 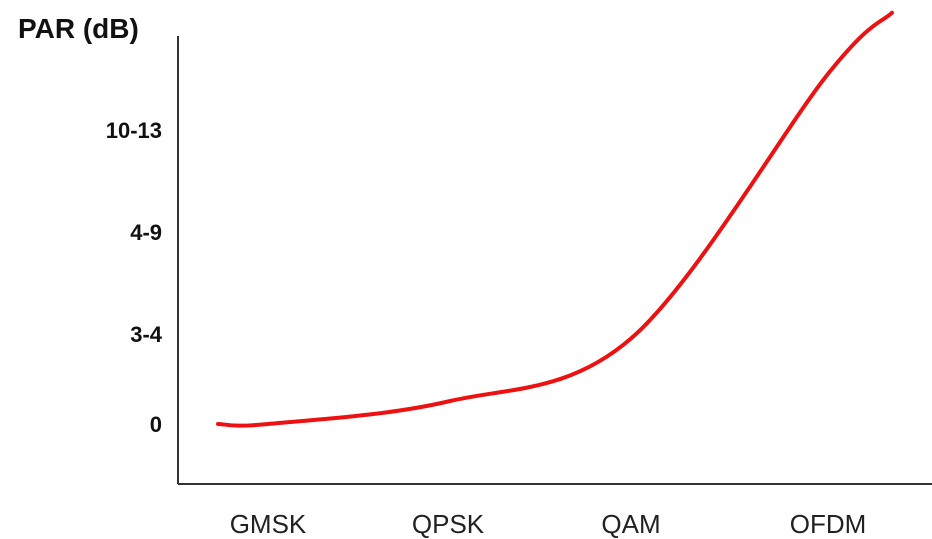 What do you see at coordinates (156, 424) in the screenshot?
I see `y-tick-label: 0` at bounding box center [156, 424].